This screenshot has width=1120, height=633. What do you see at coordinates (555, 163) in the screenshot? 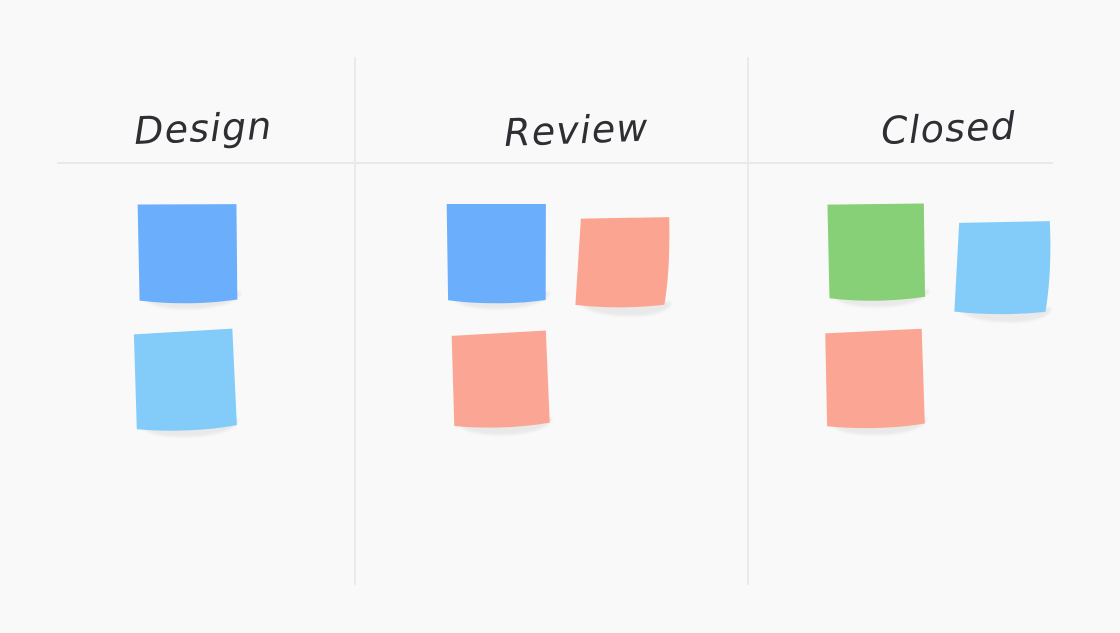
I see `header-rule` at bounding box center [555, 163].